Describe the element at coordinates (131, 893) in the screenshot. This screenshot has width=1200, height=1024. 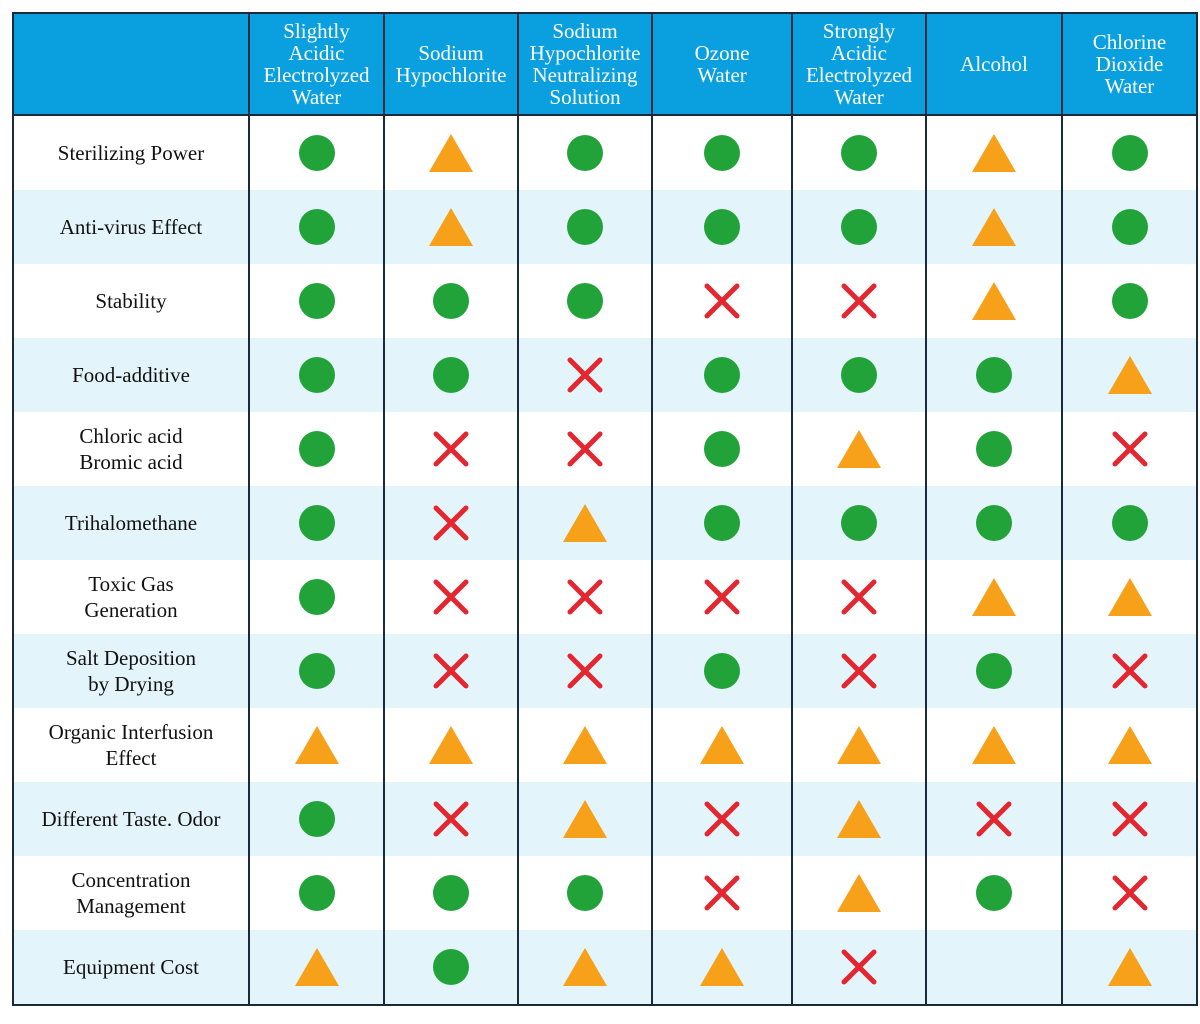
I see `row-label: Concentration Management` at that location.